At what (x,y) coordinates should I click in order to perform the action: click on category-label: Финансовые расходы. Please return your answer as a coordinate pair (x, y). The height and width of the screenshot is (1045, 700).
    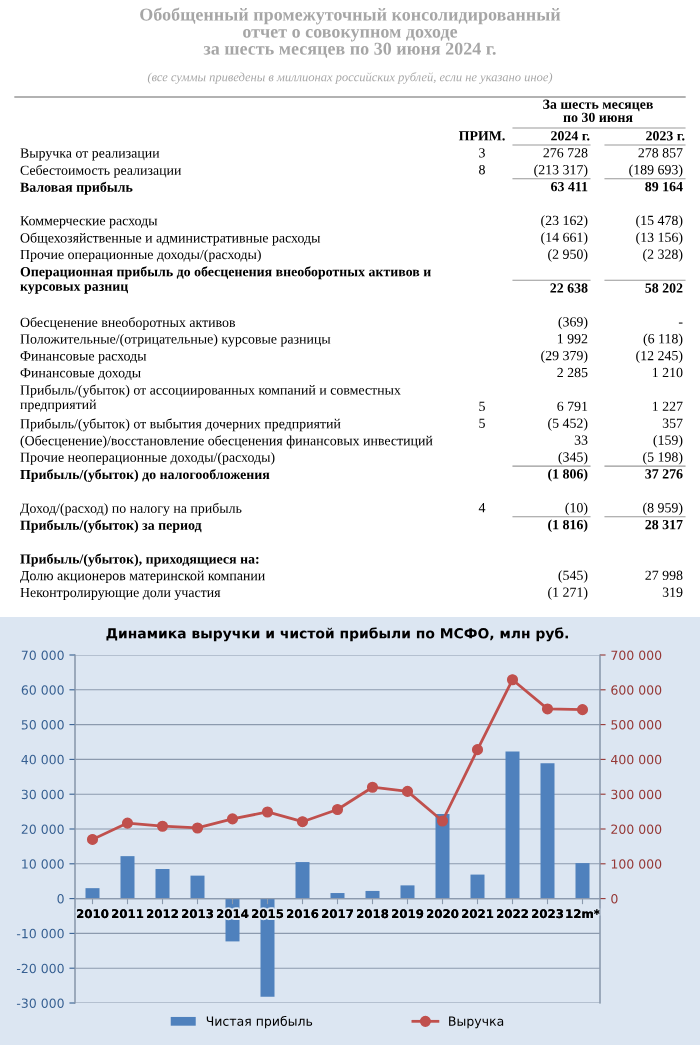
    Looking at the image, I should click on (83, 357).